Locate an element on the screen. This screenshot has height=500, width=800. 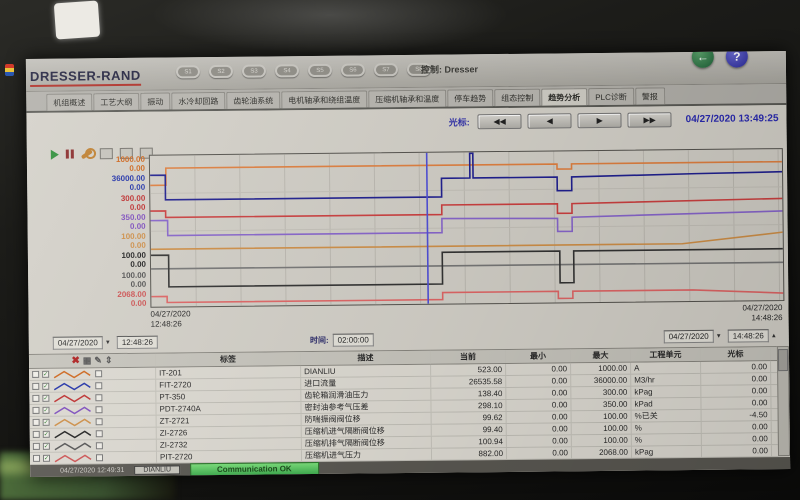
column-header-1: 标签 is located at coordinates (228, 359).